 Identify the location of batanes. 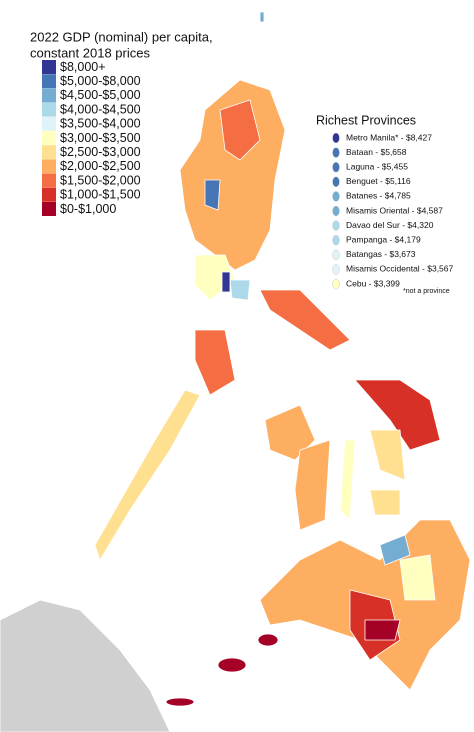
(262, 17).